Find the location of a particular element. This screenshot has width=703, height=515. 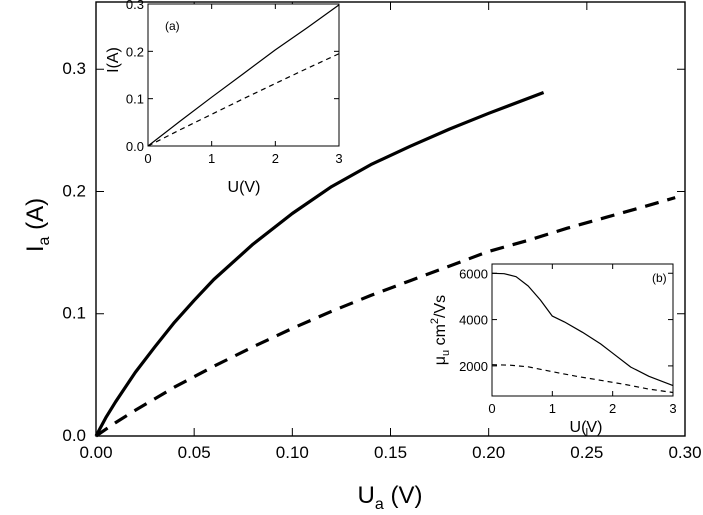

inset-b-x-tick-label: 3 is located at coordinates (672, 408).